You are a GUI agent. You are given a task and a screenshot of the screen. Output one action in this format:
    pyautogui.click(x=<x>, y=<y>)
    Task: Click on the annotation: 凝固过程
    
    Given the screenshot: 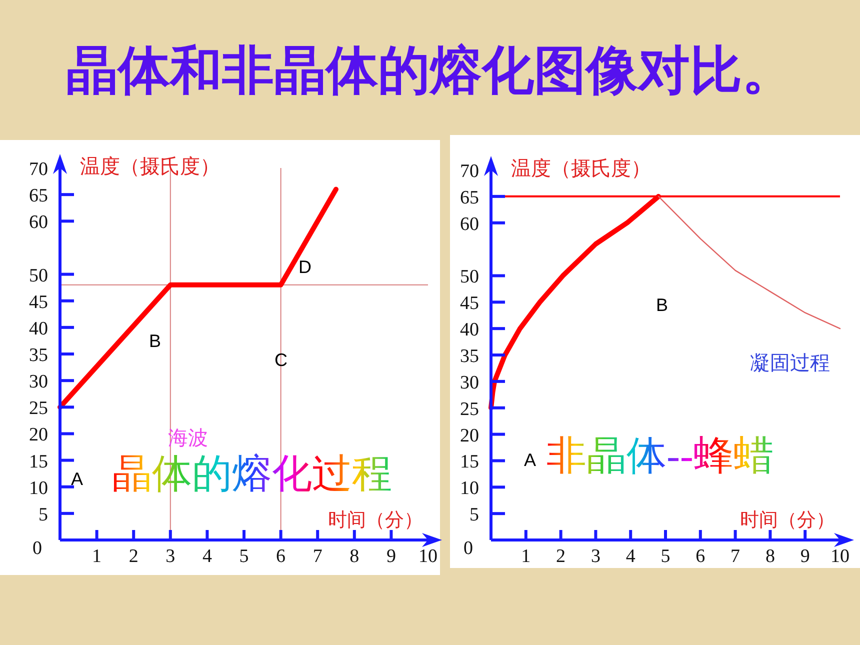 What is the action you would take?
    pyautogui.click(x=790, y=363)
    